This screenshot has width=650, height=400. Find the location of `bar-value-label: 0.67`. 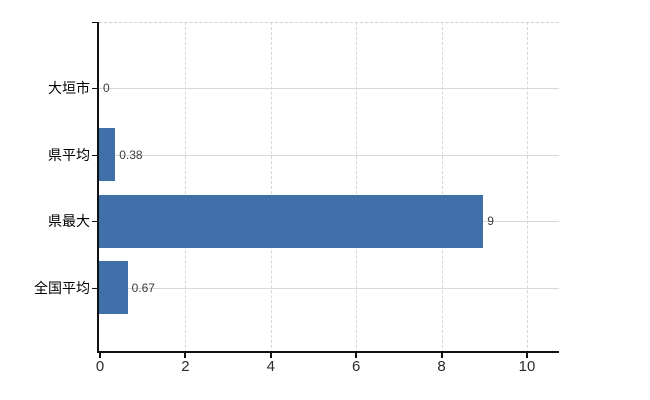

bar-value-label: 0.67 is located at coordinates (143, 287).